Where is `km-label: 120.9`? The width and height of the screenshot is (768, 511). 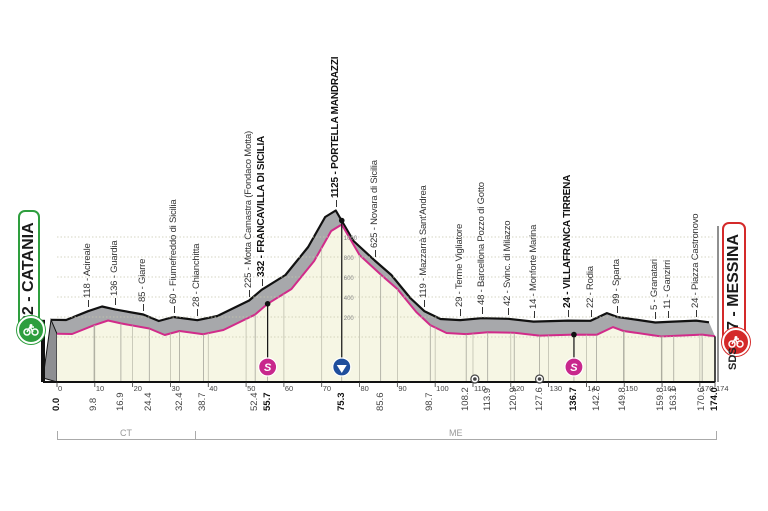 km-label: 120.9 is located at coordinates (514, 399).